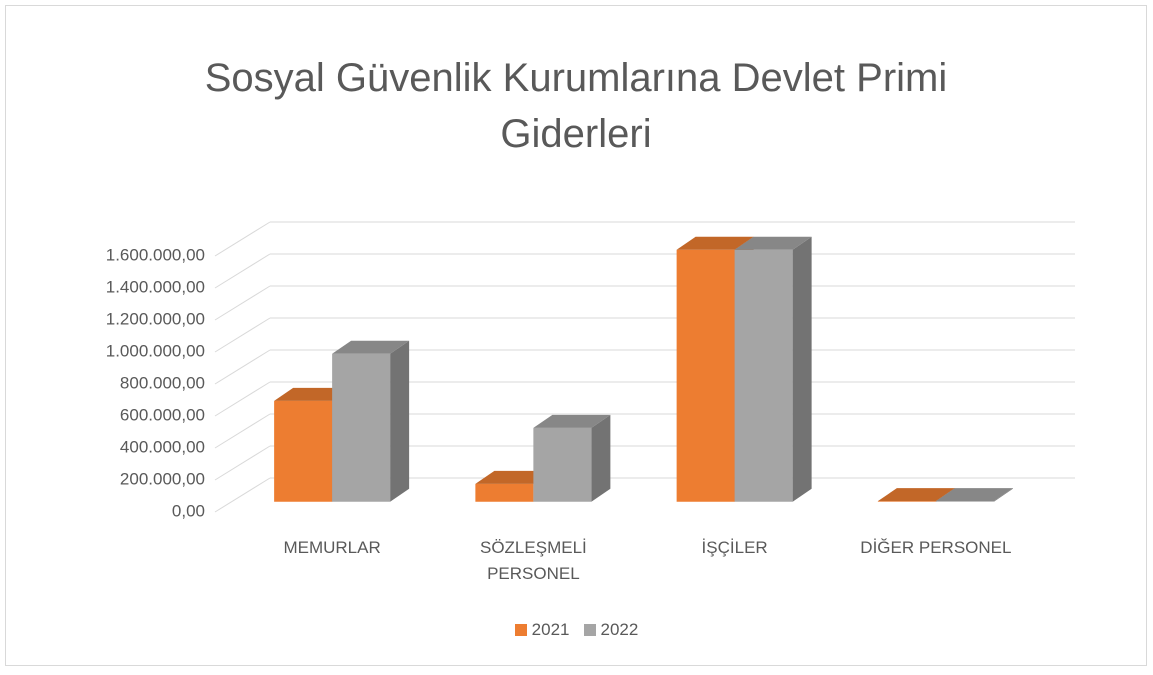  Describe the element at coordinates (155, 350) in the screenshot. I see `y-tick-label: 1.000.000,00` at that location.